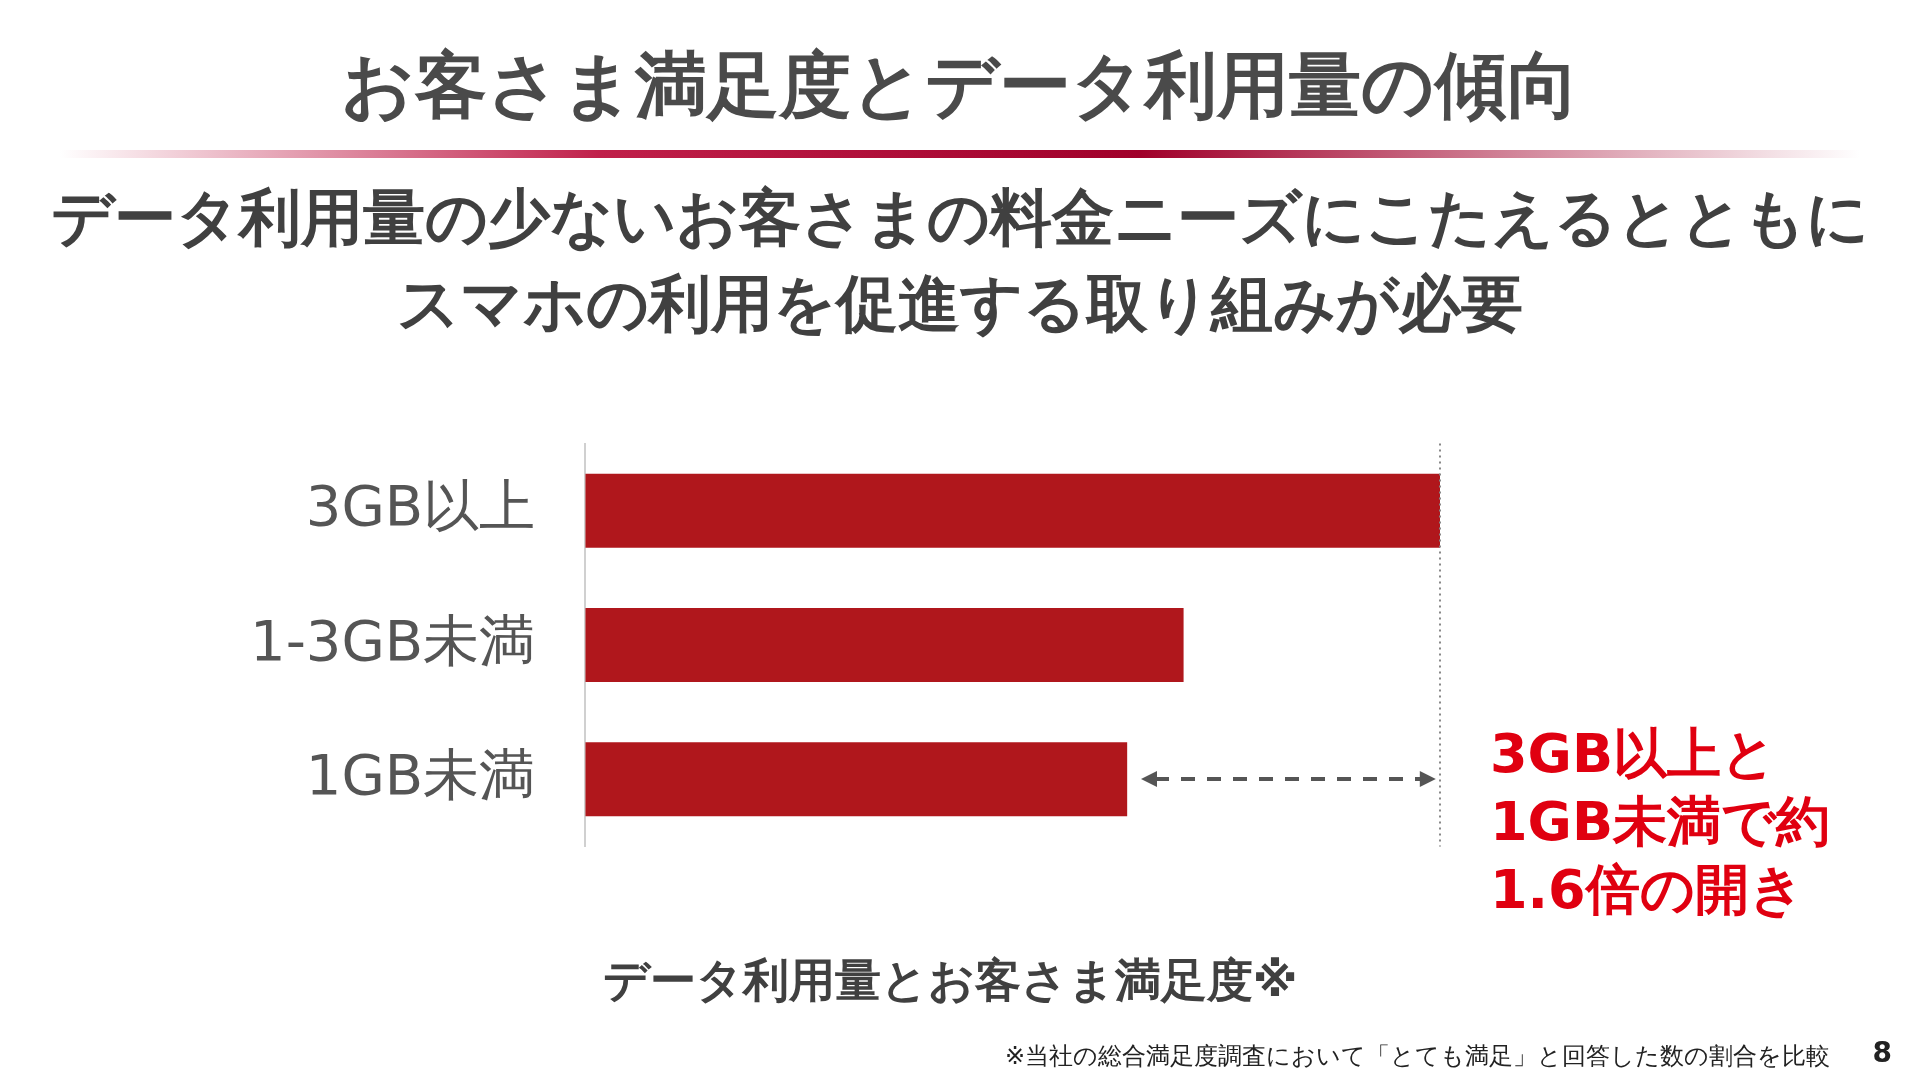  I want to click on text: 3GB以上と1GB未満で約1.6倍の開き, so click(1661, 822).